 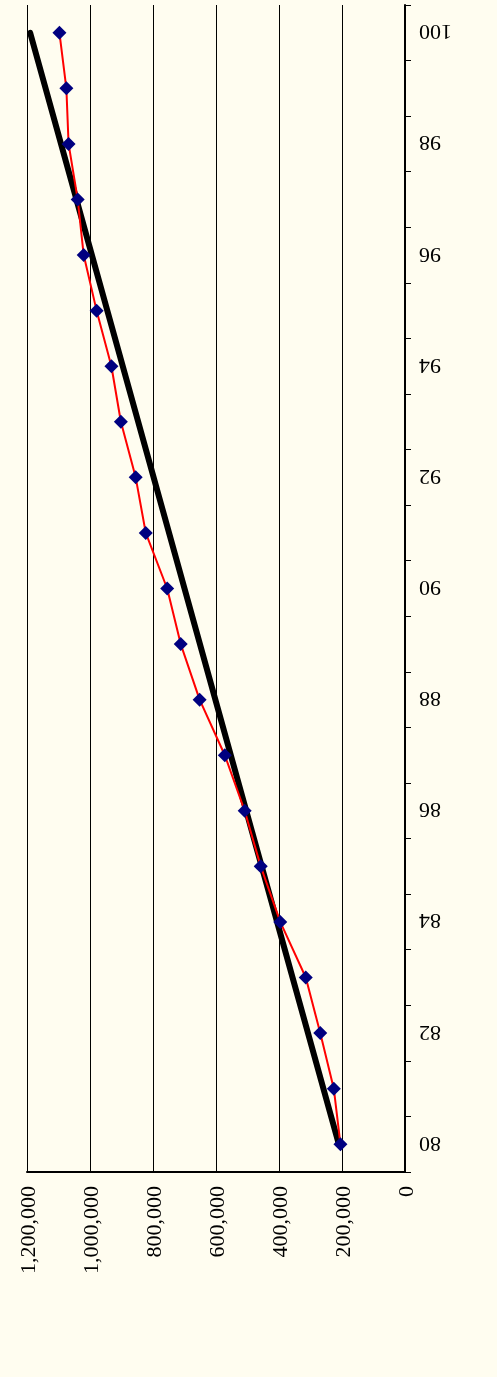 I want to click on x-tick-label: 1,000,000, so click(x=90, y=1230).